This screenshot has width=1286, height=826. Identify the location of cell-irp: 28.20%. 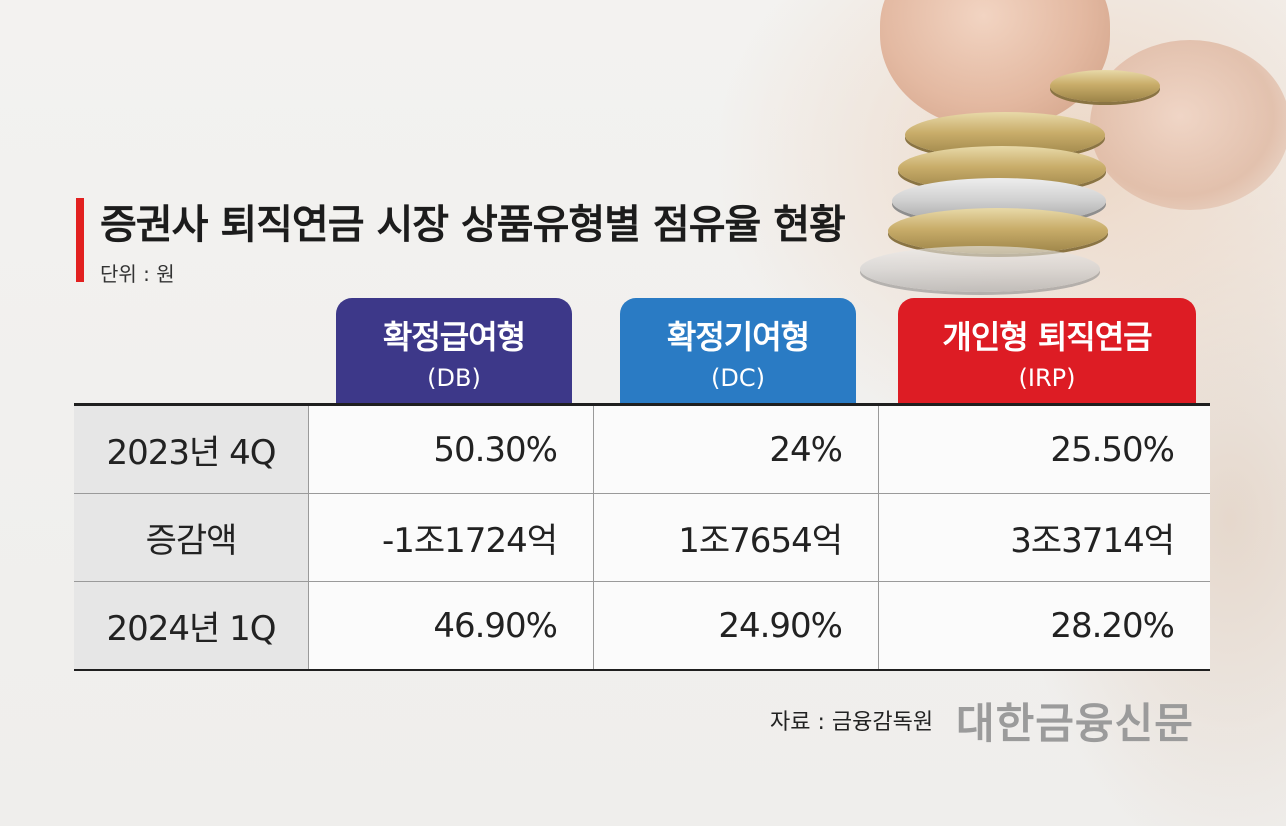
(1044, 625).